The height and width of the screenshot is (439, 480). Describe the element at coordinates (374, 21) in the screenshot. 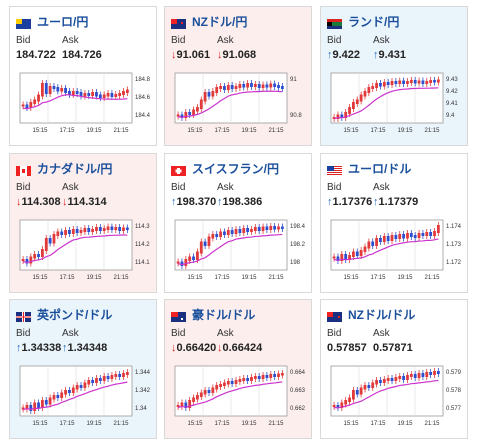

I see `currency-pair-link: ランド/円` at that location.